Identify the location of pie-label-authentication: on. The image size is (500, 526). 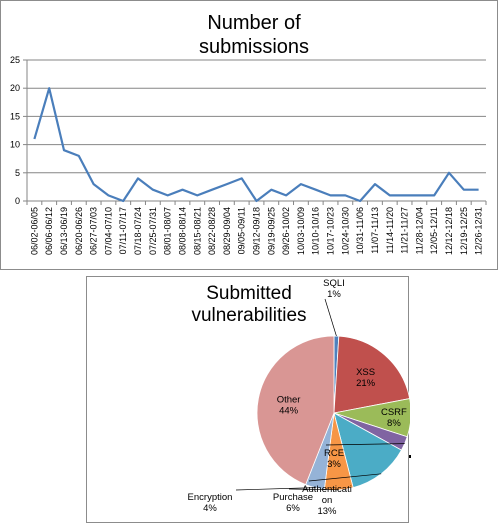
(327, 500).